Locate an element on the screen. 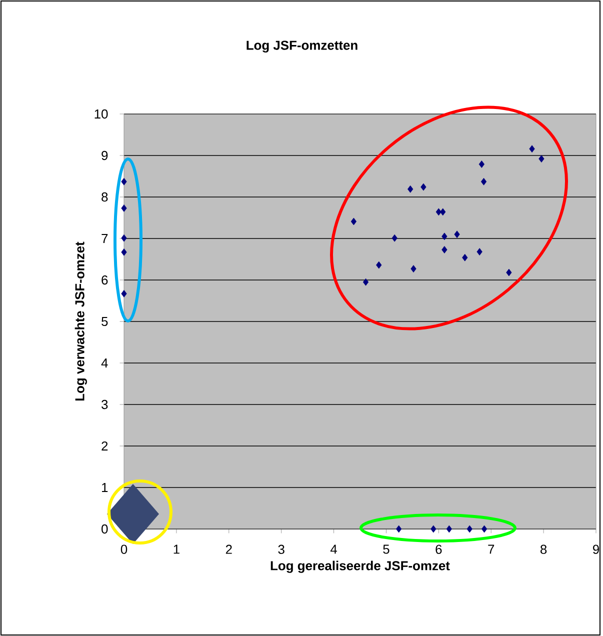  y-axis-title: Log verwachte JSF-omzet is located at coordinates (81, 321).